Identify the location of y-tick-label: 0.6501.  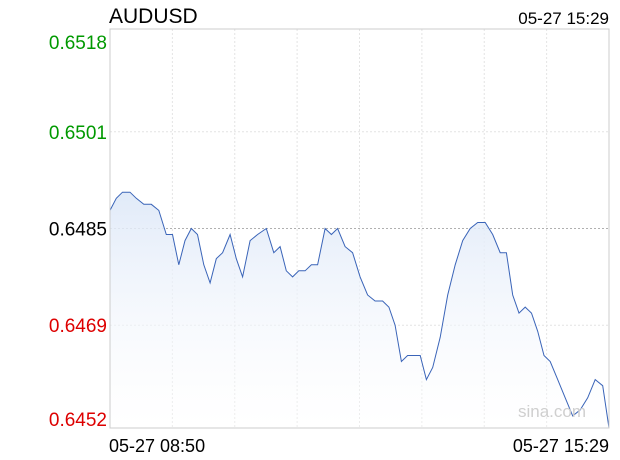
(78, 133).